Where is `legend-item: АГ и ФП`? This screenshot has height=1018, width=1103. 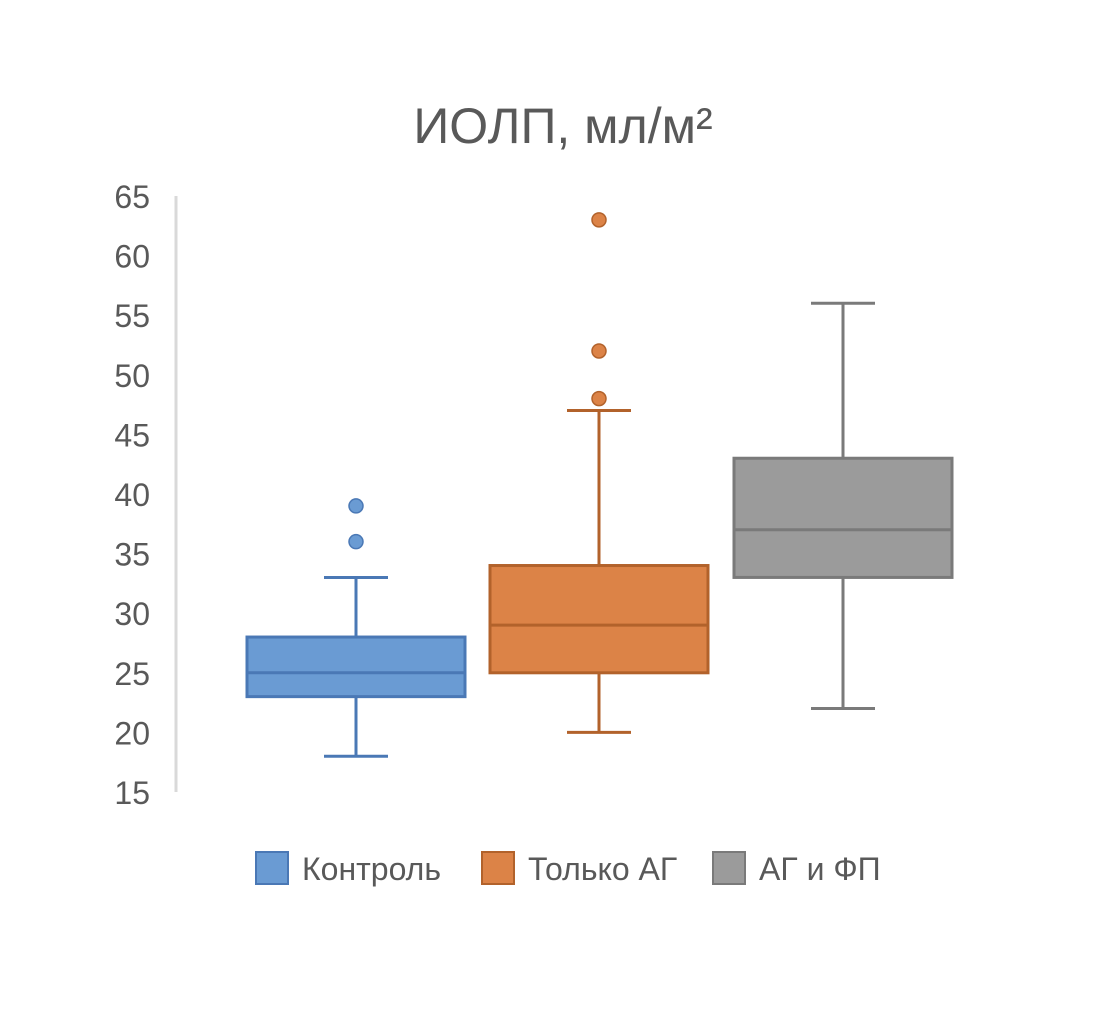 legend-item: АГ и ФП is located at coordinates (796, 869).